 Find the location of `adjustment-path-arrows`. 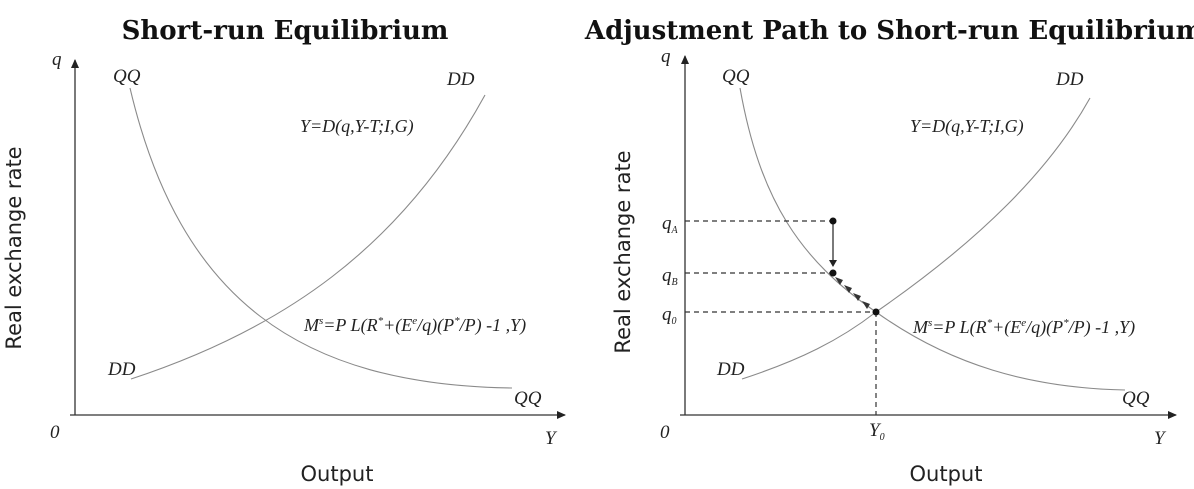

adjustment-path-arrows is located at coordinates (852, 293).